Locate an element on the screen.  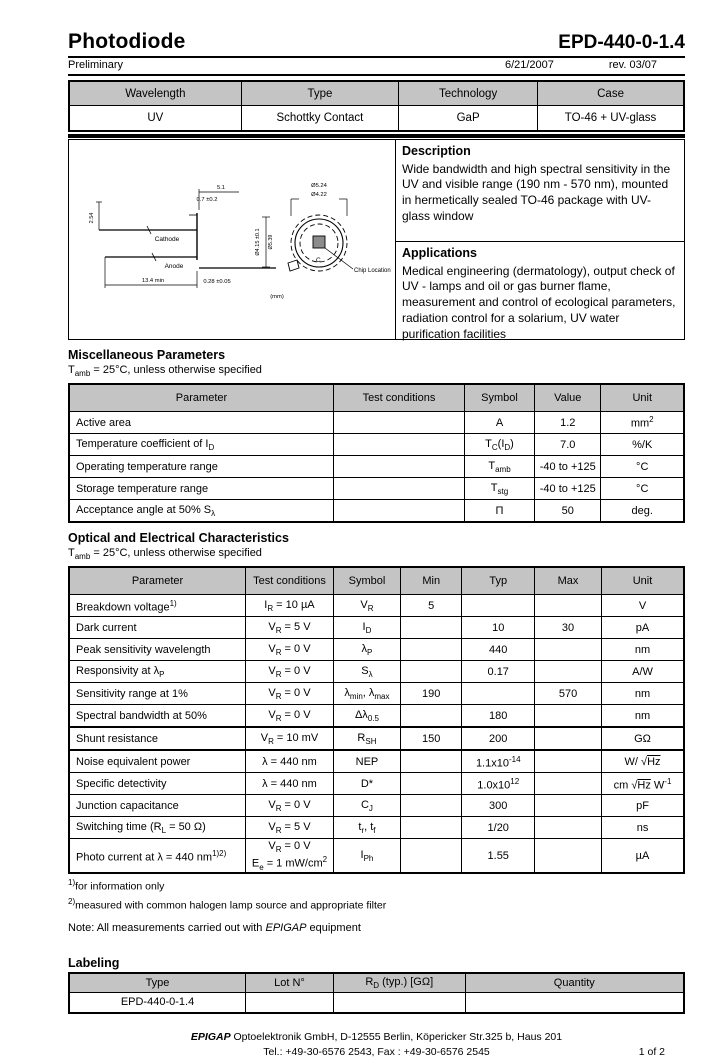
table-row: Dark current VR = 5 V ID 10 30 pA is located at coordinates (376, 628).